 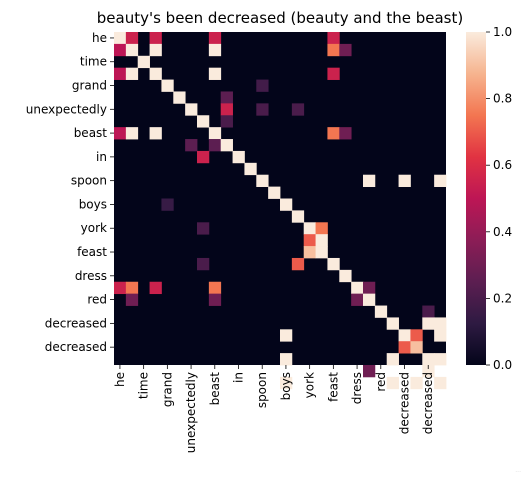 I want to click on y-tick-label: grand, so click(x=89, y=86).